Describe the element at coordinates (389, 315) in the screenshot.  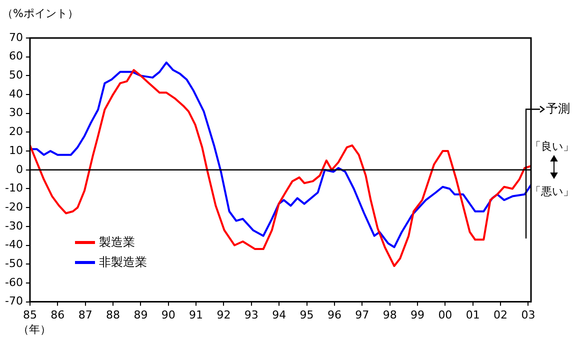
I see `x-tick-label: 98` at that location.